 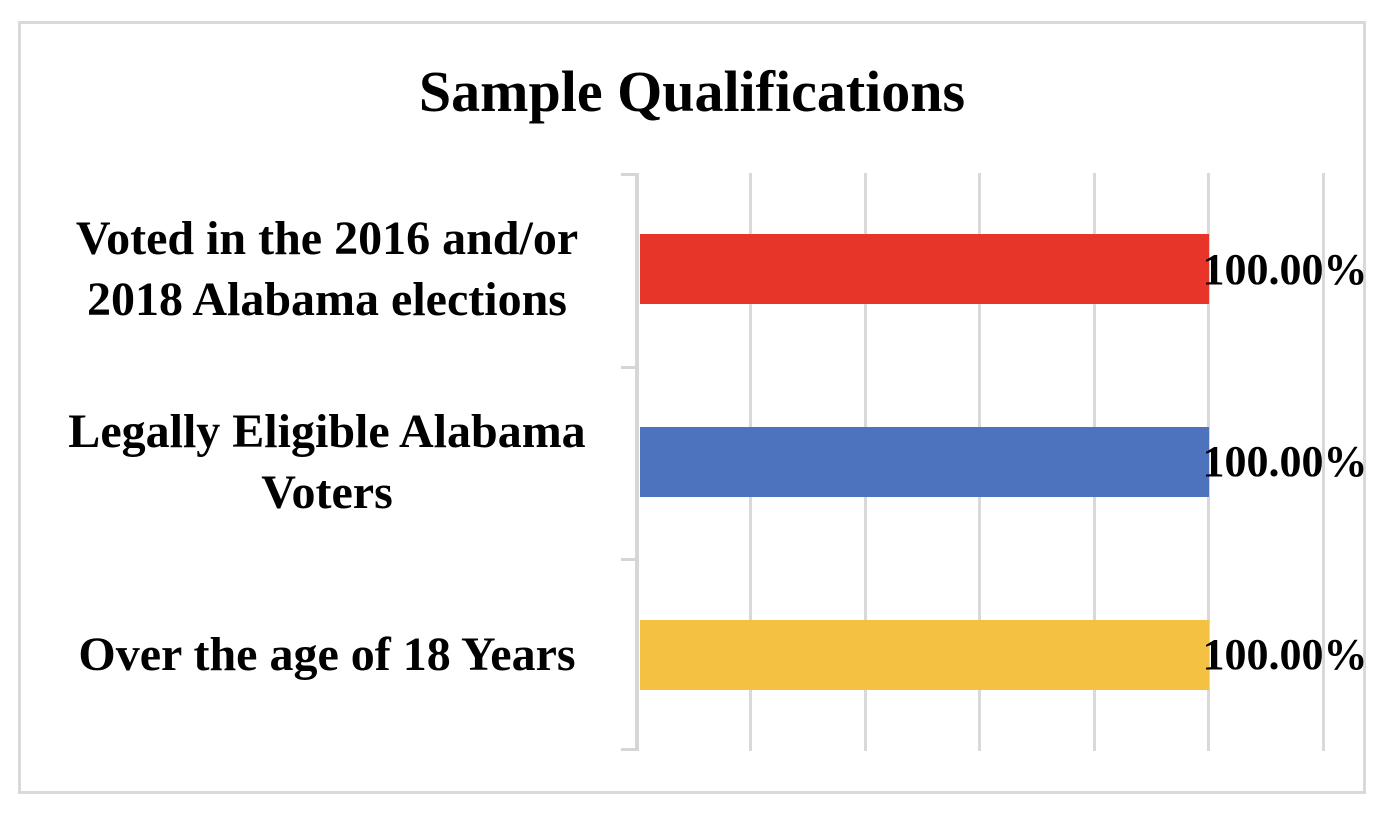 I want to click on category-label: Over the age of 18 Years, so click(x=327, y=654).